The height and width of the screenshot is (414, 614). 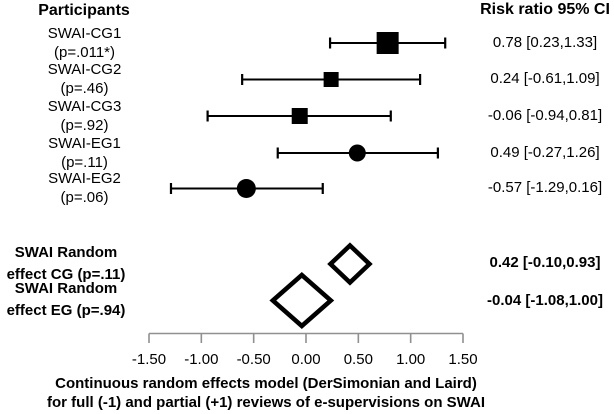 What do you see at coordinates (84, 197) in the screenshot?
I see `study-pvalue: (p=.06)` at bounding box center [84, 197].